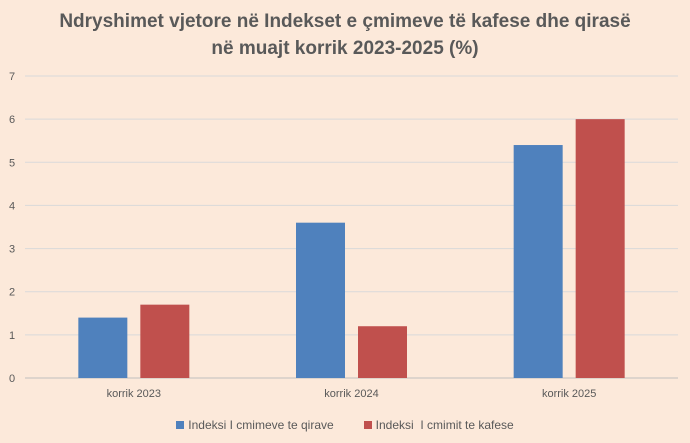 This screenshot has height=443, width=690. What do you see at coordinates (12, 293) in the screenshot?
I see `y-tick-label: 2` at bounding box center [12, 293].